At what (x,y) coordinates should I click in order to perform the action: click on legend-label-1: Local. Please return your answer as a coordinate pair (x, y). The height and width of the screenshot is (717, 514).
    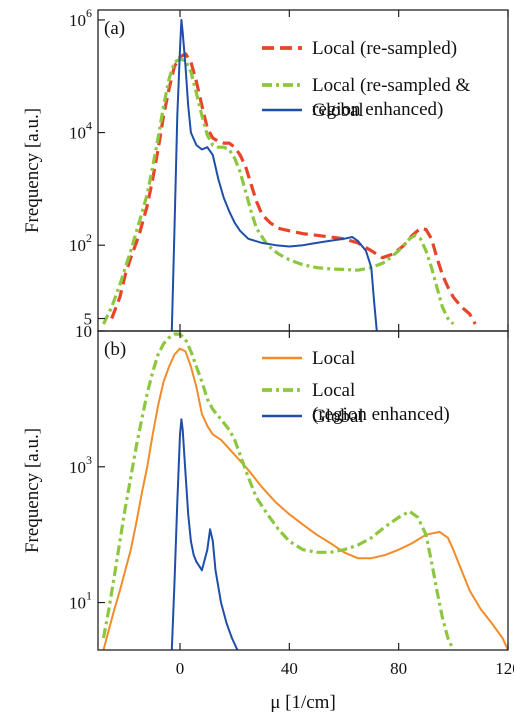
    Looking at the image, I should click on (333, 358).